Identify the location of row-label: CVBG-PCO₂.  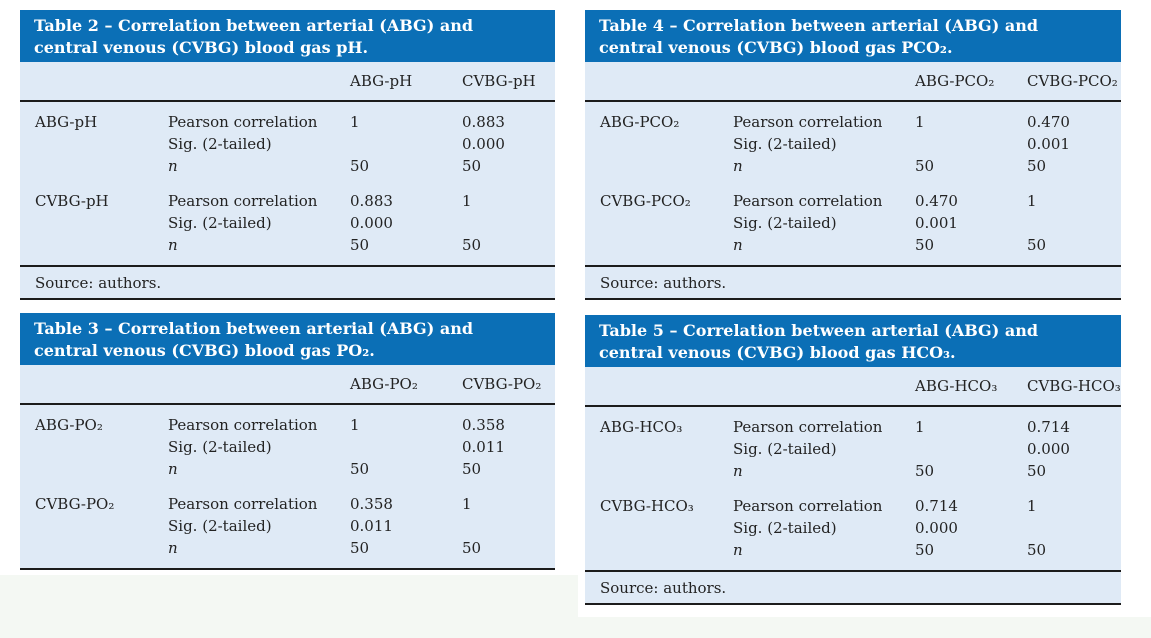
(645, 201).